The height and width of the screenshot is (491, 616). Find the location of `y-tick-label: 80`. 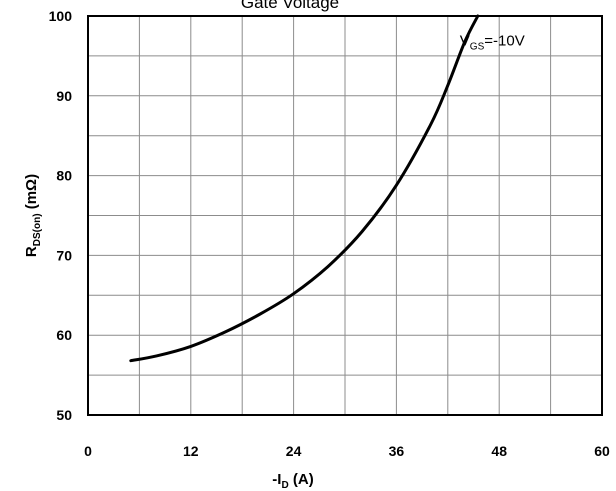

y-tick-label: 80 is located at coordinates (64, 176).